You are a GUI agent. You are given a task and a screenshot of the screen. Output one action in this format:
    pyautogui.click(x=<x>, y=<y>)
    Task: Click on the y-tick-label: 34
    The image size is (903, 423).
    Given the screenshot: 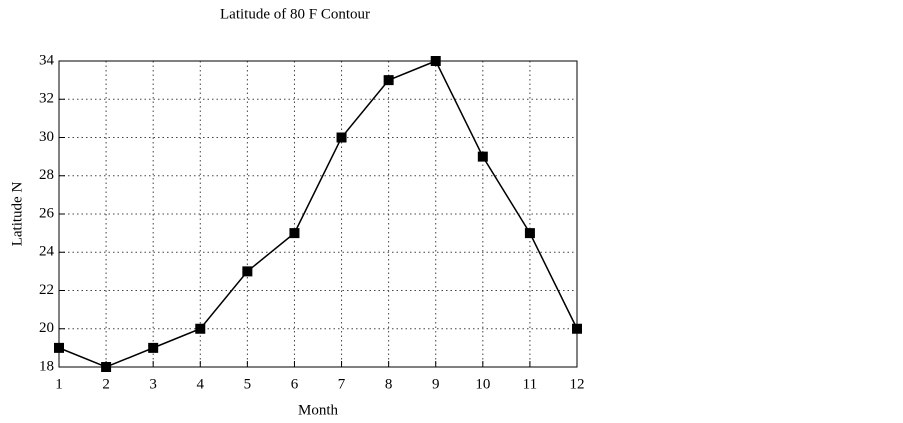 What is the action you would take?
    pyautogui.click(x=47, y=60)
    